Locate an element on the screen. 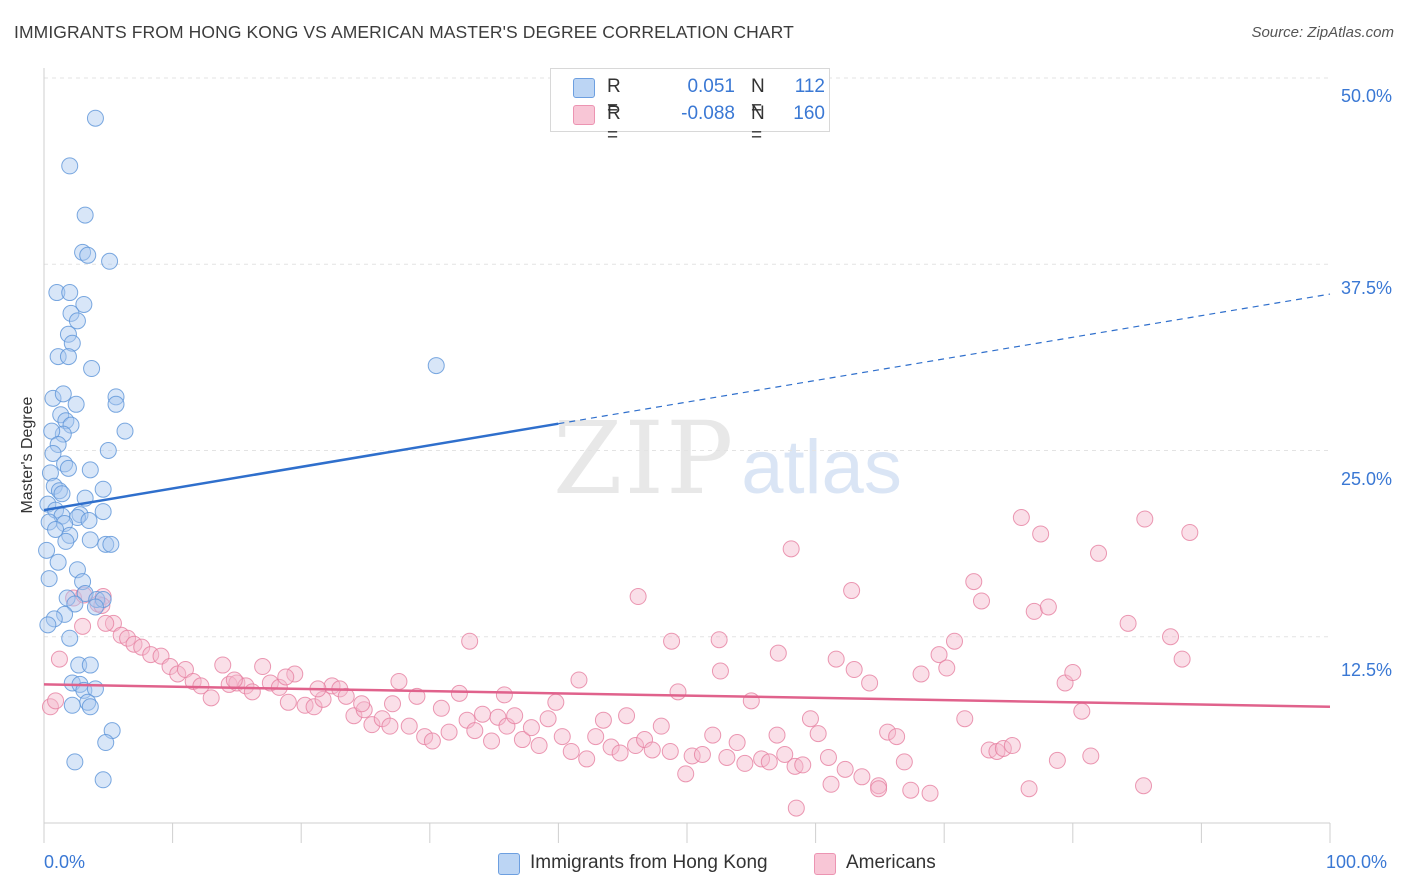  y-tick-label-37-5: 37.5% is located at coordinates (1366, 288).